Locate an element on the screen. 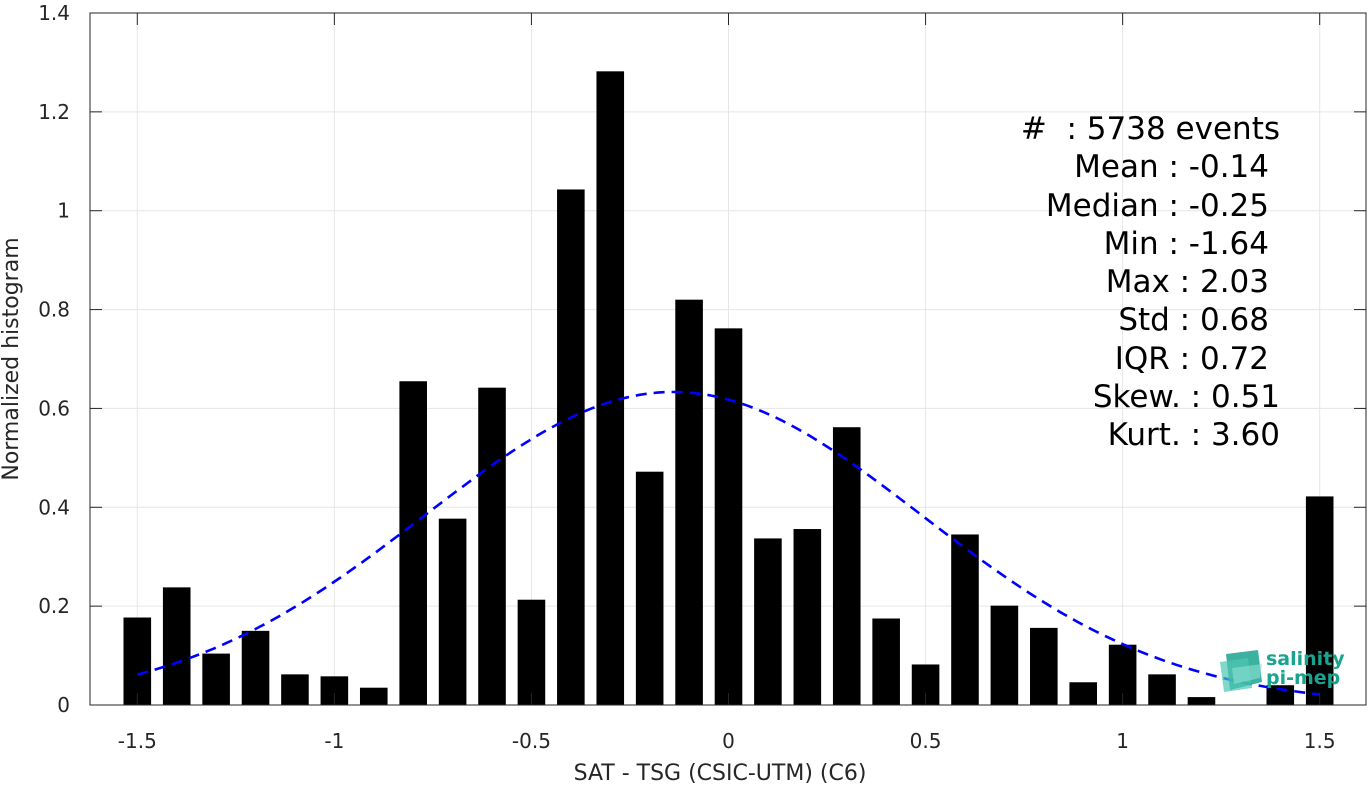 This screenshot has height=785, width=1367. logo-line2: pi-mep is located at coordinates (1303, 678).